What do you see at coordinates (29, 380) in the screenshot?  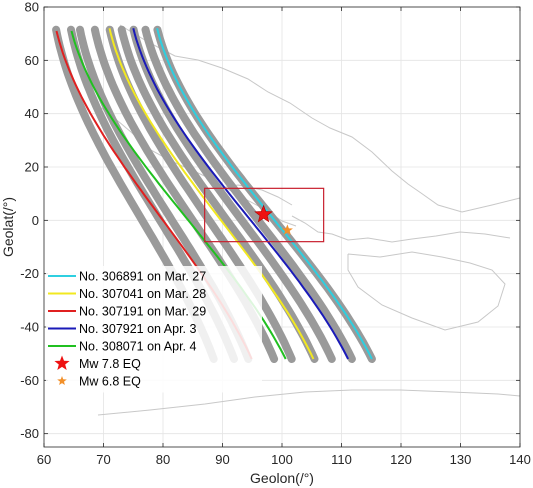 I see `y-tick-label: -60` at bounding box center [29, 380].